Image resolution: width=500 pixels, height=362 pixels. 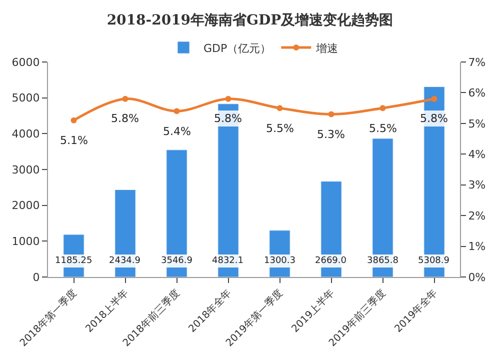 I want to click on data-label: 2434.9, so click(x=125, y=261).